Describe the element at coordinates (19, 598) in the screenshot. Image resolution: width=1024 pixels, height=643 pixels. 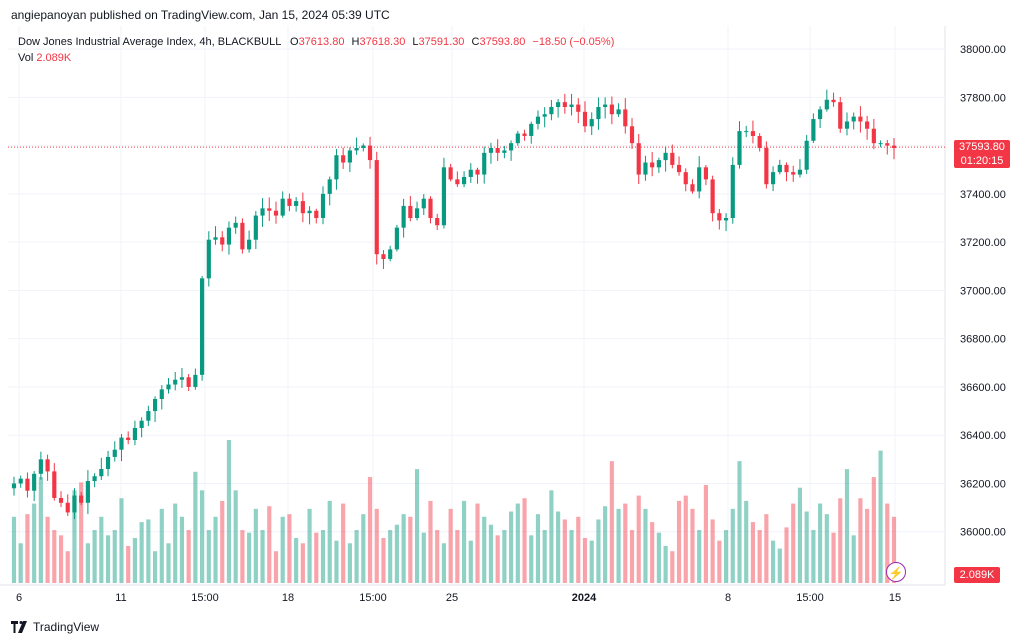
I see `time-tick-label: 6` at that location.